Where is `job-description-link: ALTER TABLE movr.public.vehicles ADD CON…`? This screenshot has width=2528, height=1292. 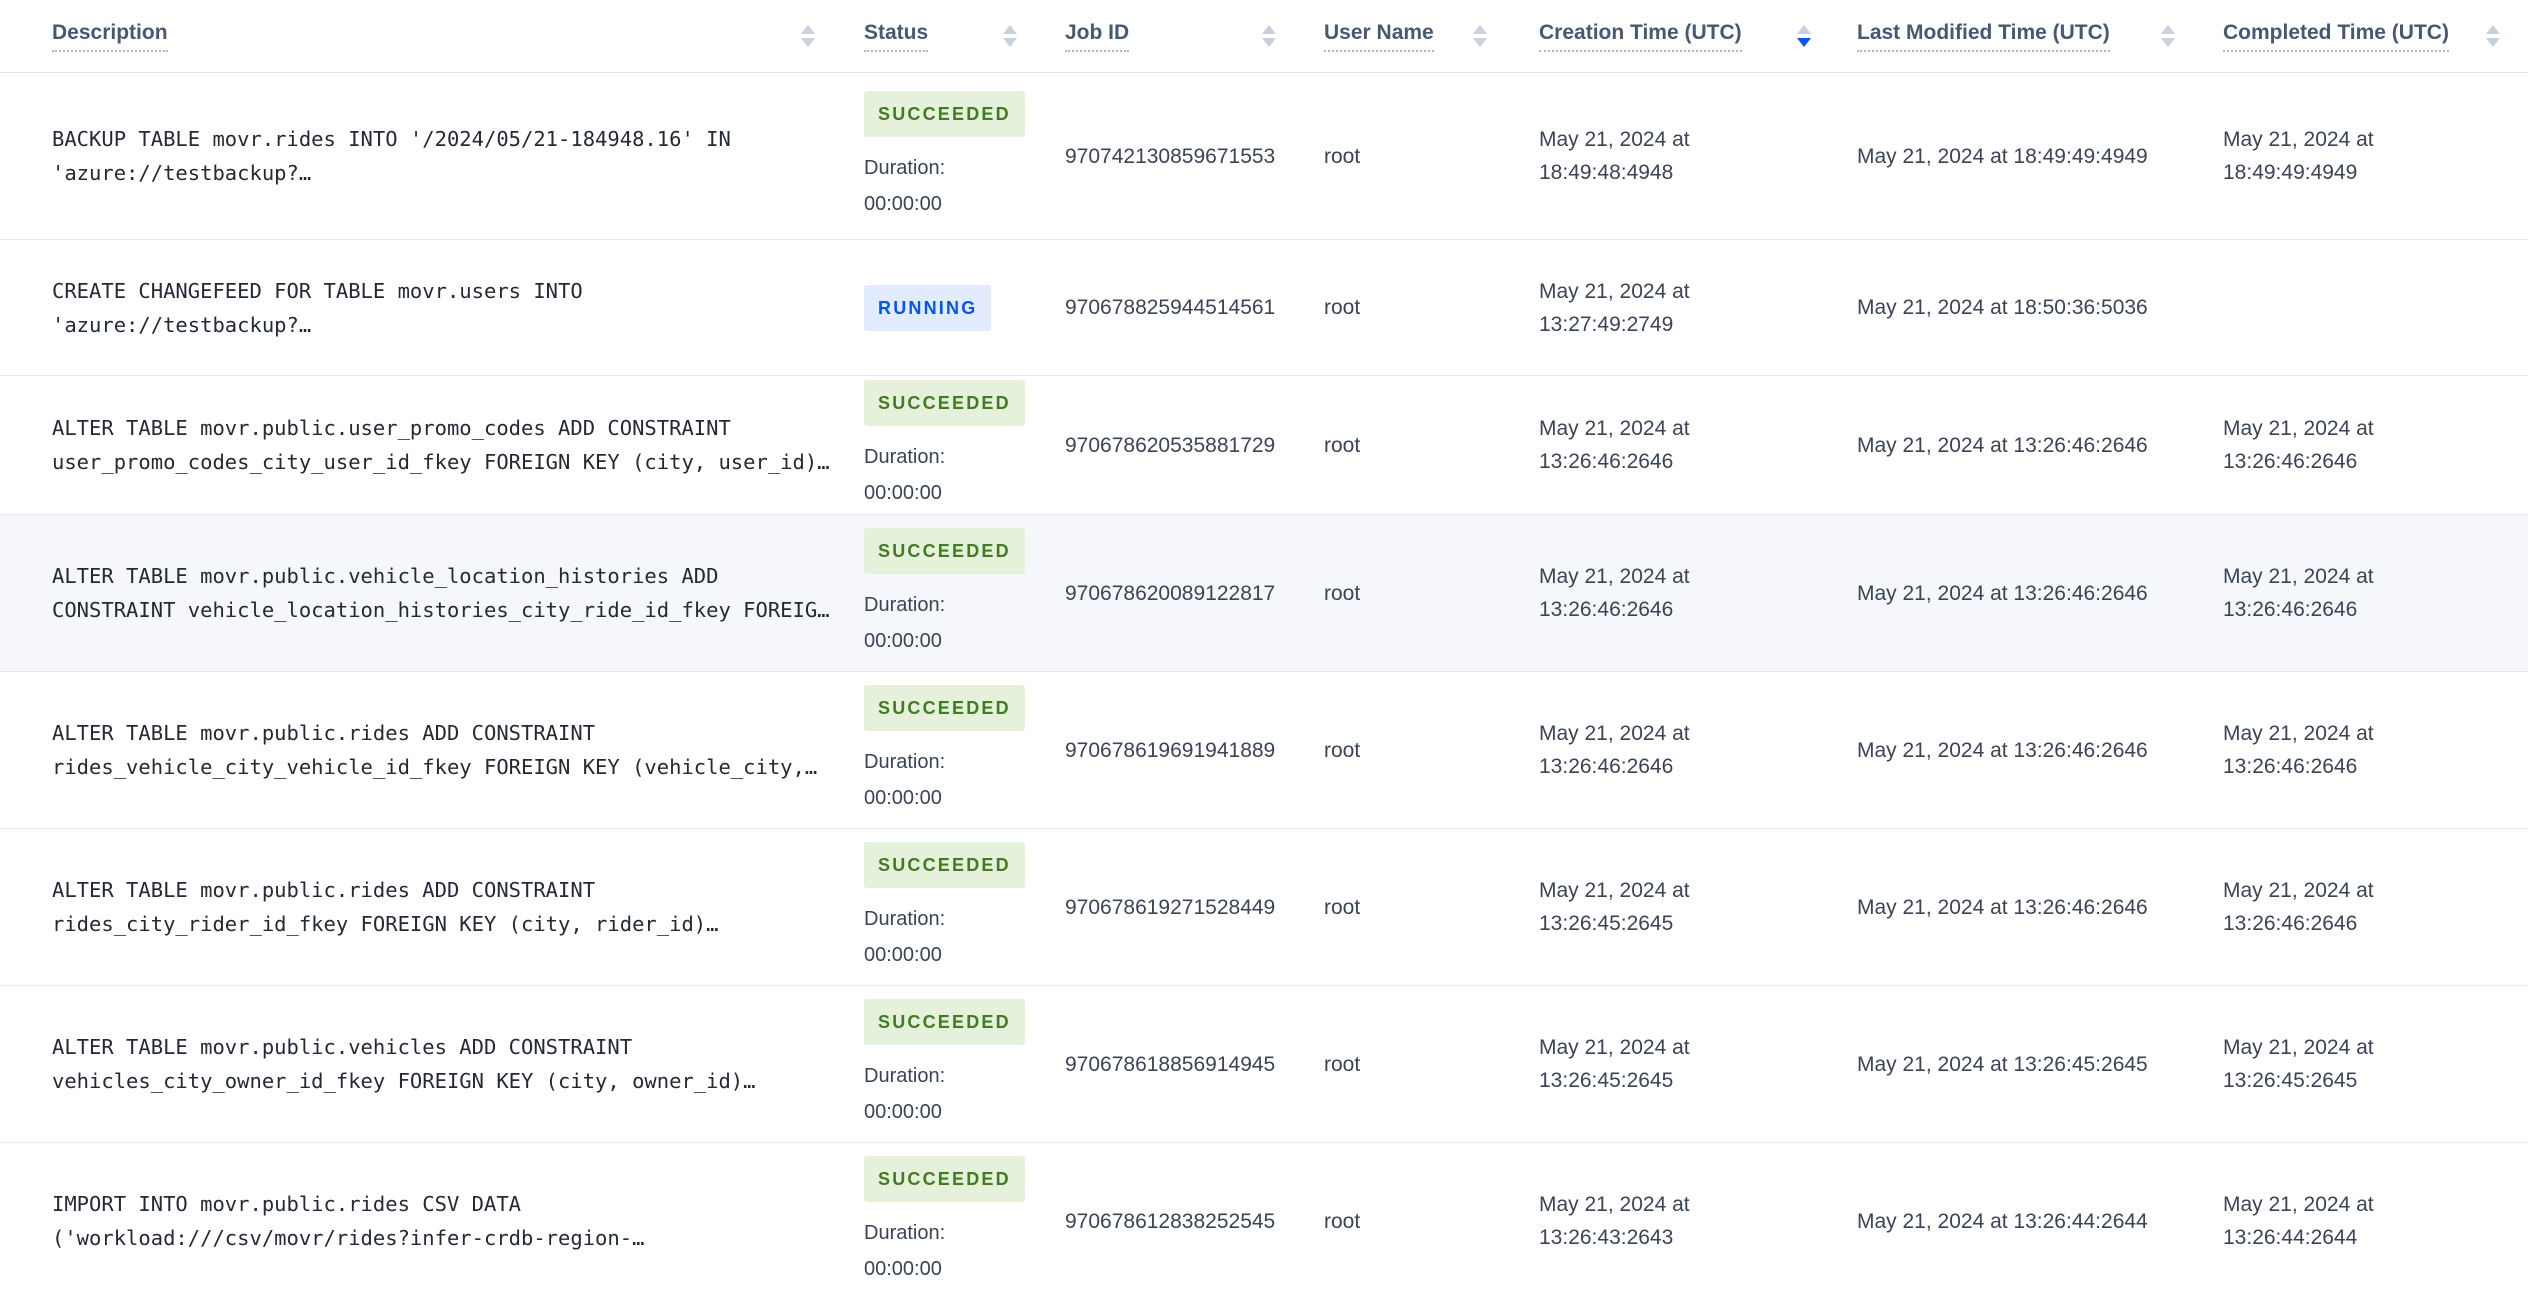 job-description-link: ALTER TABLE movr.public.vehicles ADD CON… is located at coordinates (404, 1064).